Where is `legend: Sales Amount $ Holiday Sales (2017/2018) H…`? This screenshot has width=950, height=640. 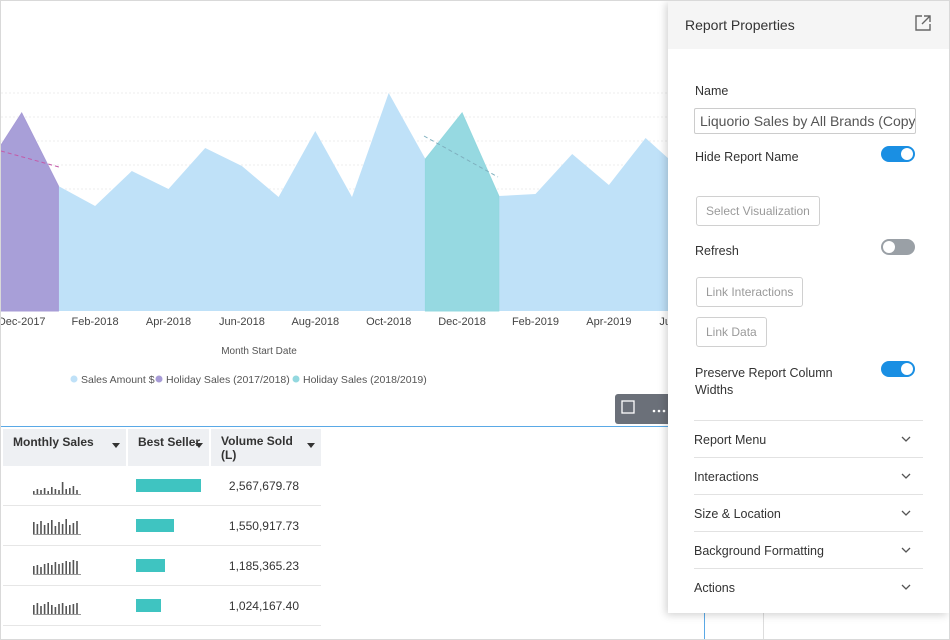
legend: Sales Amount $ Holiday Sales (2017/2018) H… is located at coordinates (248, 380).